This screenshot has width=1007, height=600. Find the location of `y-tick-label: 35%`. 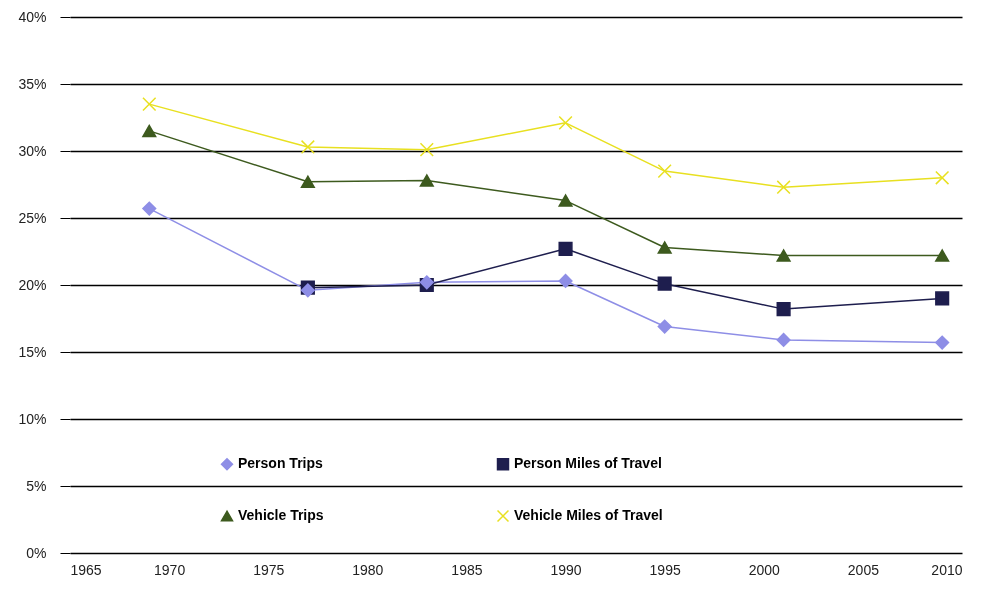

y-tick-label: 35% is located at coordinates (32, 83).